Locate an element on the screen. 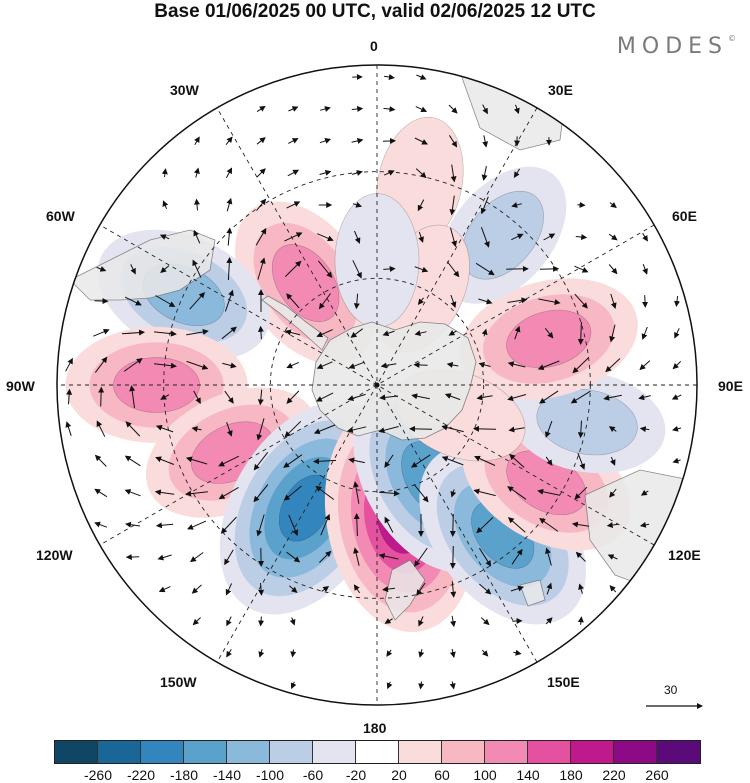 The width and height of the screenshot is (750, 783). colorbar-tick-label: -60 is located at coordinates (313, 775).